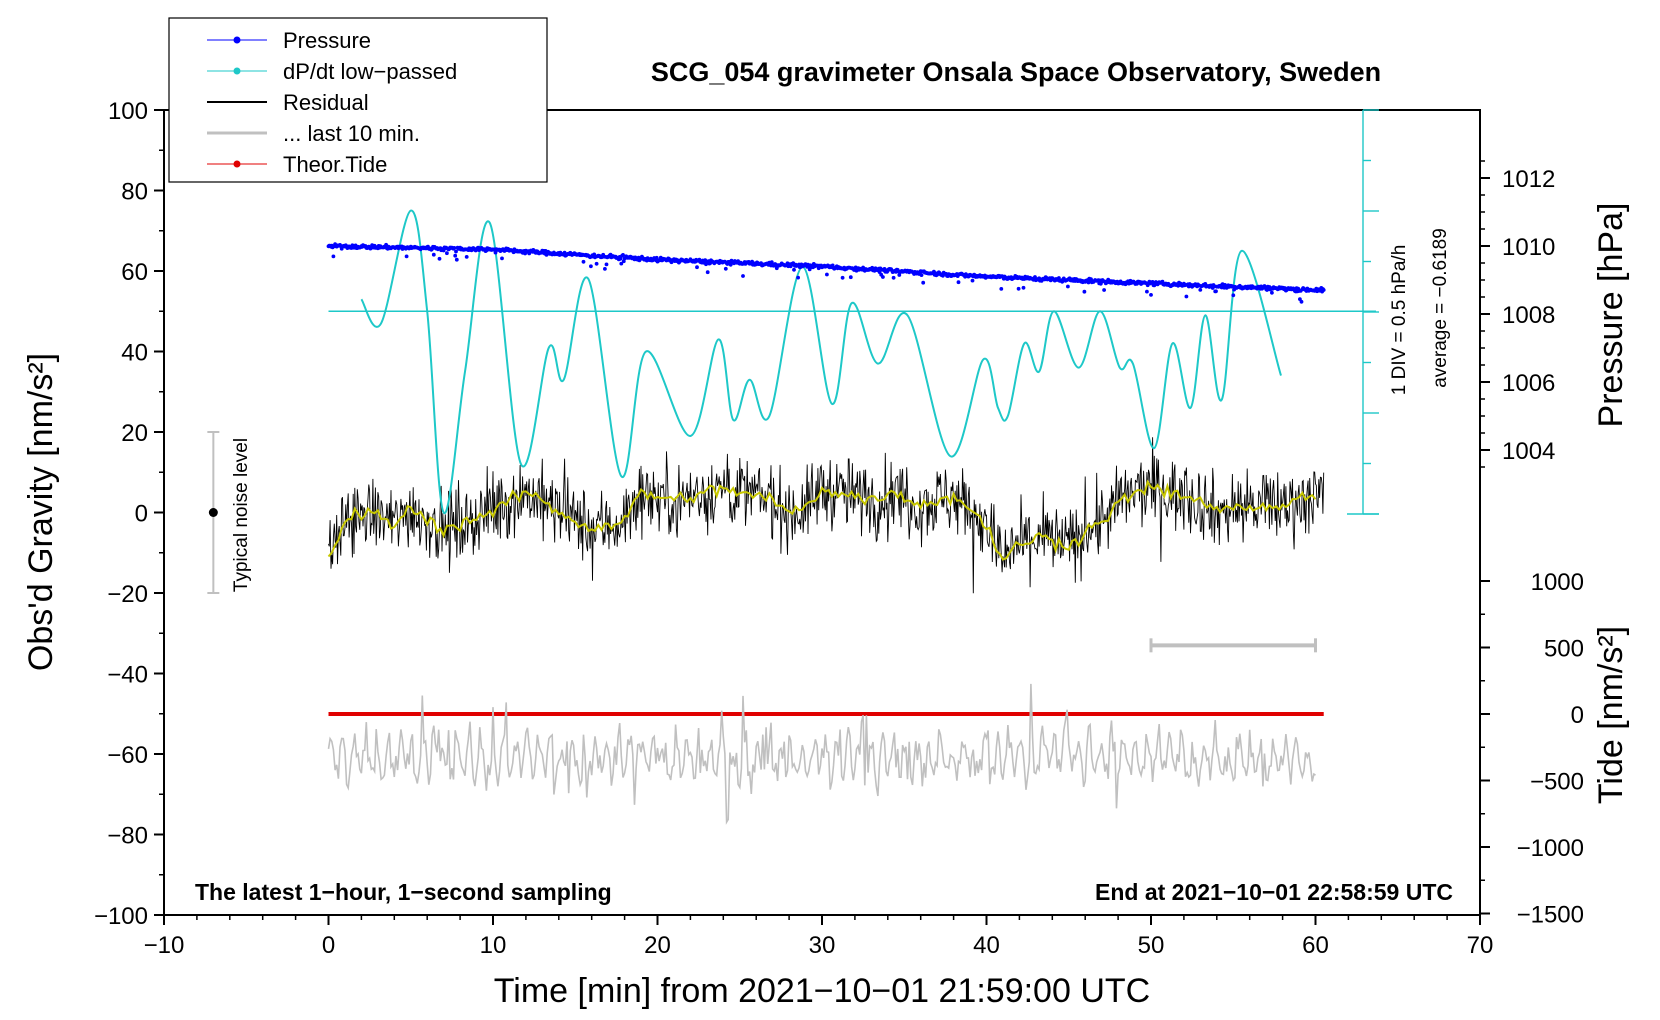  Describe the element at coordinates (1557, 582) in the screenshot. I see `tide-tick-label: 1000` at that location.